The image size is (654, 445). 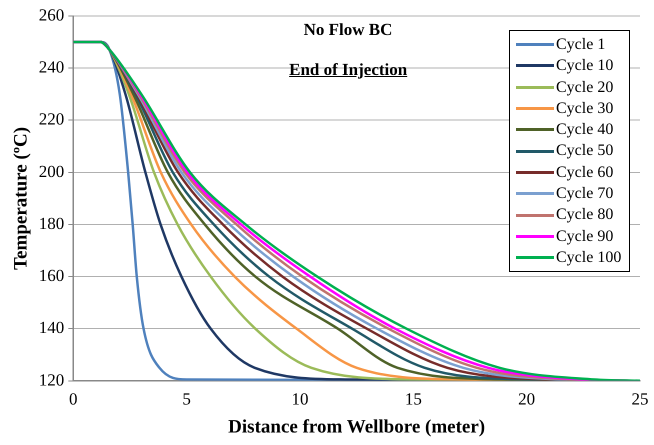 I want to click on legend-label: Cycle 50, so click(x=585, y=151).